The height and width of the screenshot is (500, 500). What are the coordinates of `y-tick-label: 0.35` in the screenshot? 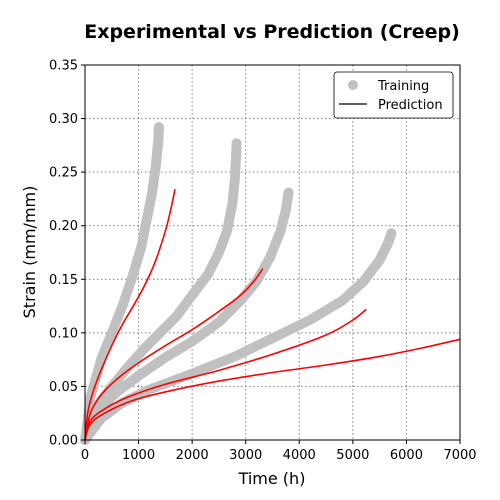 It's located at (63, 66).